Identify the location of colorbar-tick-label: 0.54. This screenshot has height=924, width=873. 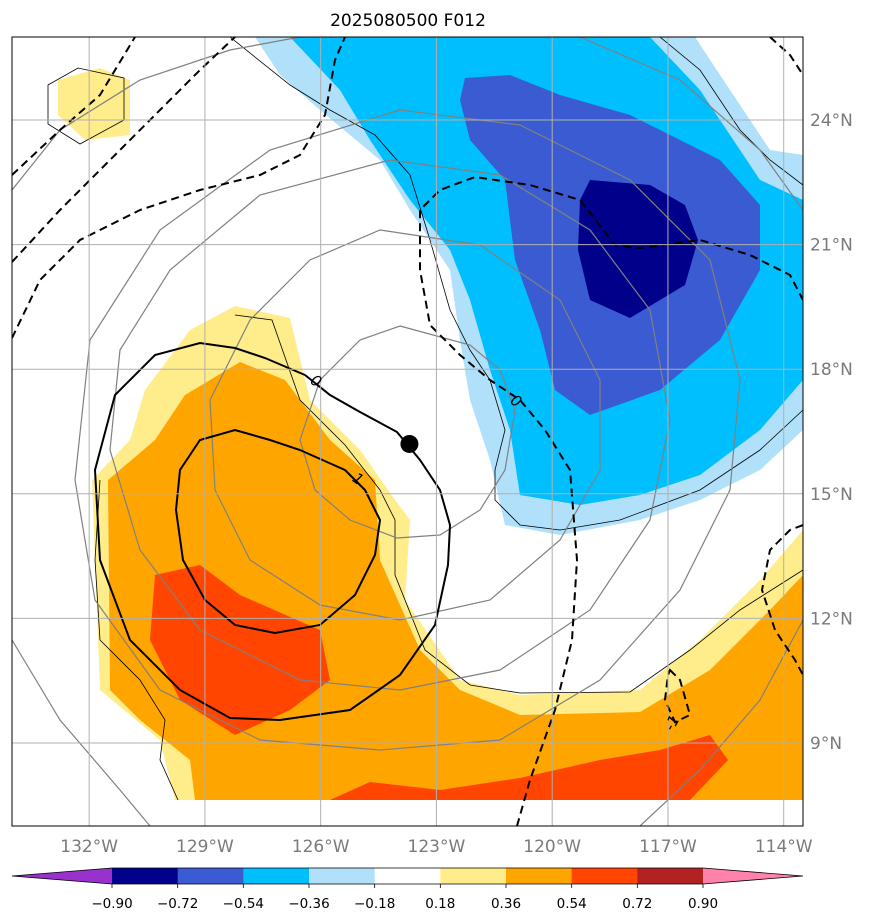
(572, 904).